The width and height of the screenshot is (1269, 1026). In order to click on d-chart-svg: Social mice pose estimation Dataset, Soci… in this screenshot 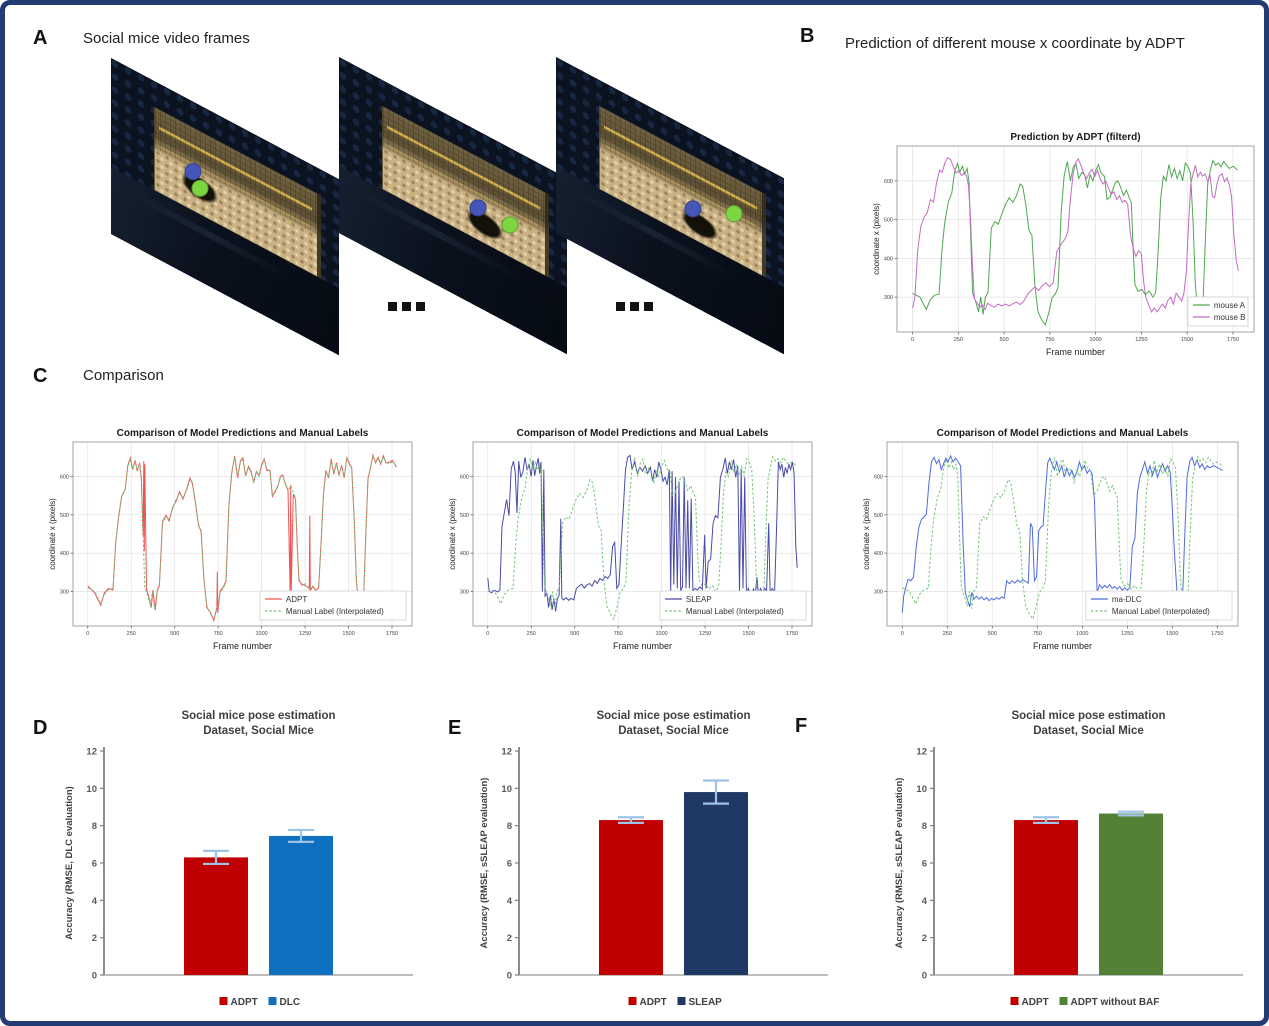, I will do `click(238, 859)`.